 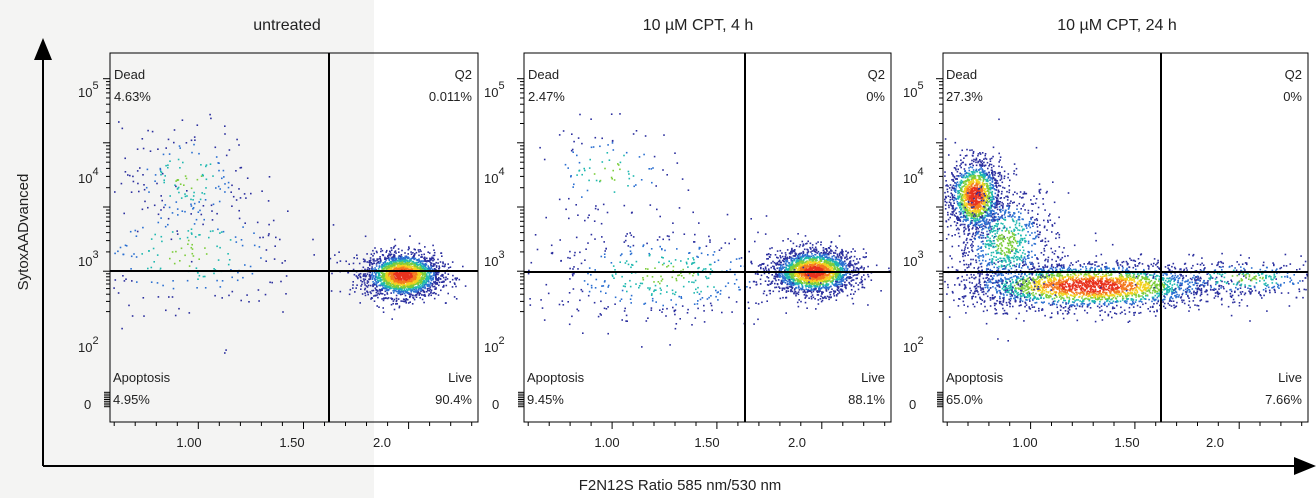 What do you see at coordinates (1305, 466) in the screenshot?
I see `outer-x-axis-arrowhead` at bounding box center [1305, 466].